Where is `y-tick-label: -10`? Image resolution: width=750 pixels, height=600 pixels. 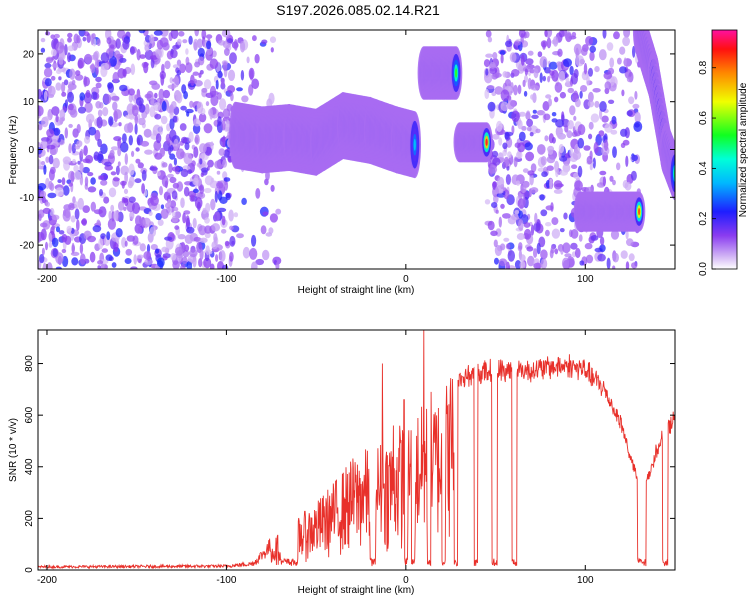 y-tick-label: -10 is located at coordinates (27, 198).